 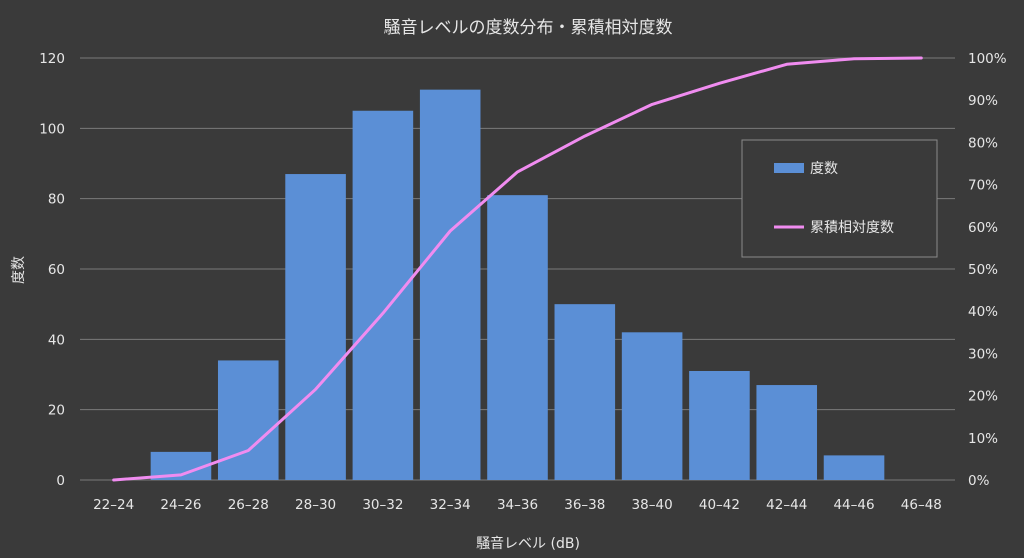 What do you see at coordinates (584, 505) in the screenshot?
I see `x-tick-label: 36–38` at bounding box center [584, 505].